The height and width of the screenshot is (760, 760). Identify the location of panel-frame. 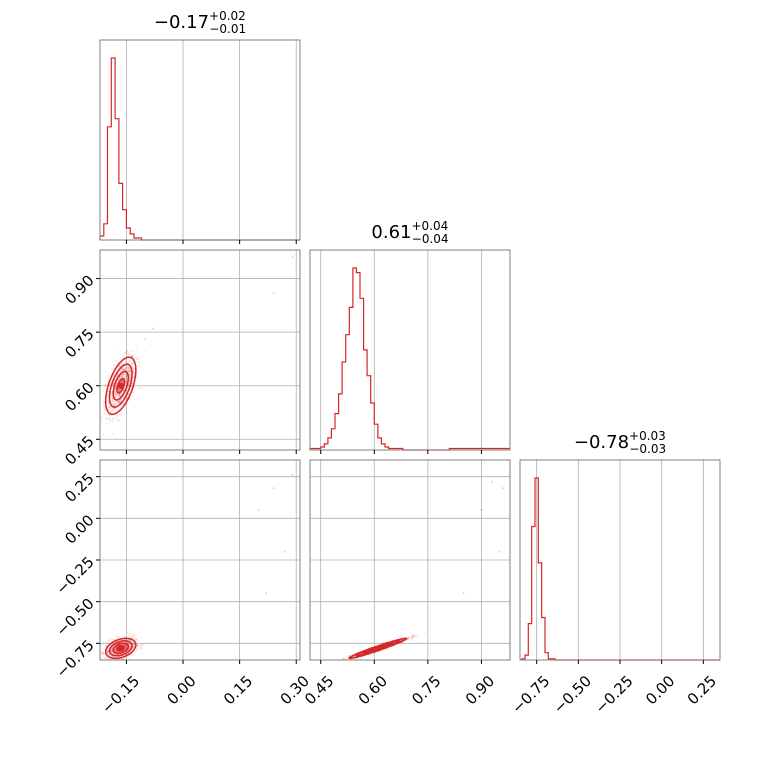
(200, 350).